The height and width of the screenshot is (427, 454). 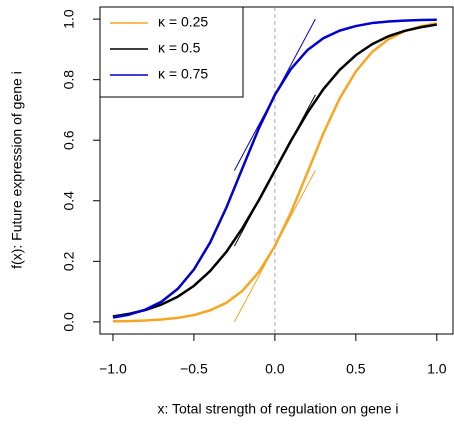 What do you see at coordinates (194, 369) in the screenshot?
I see `x-tick-label: −0.5` at bounding box center [194, 369].